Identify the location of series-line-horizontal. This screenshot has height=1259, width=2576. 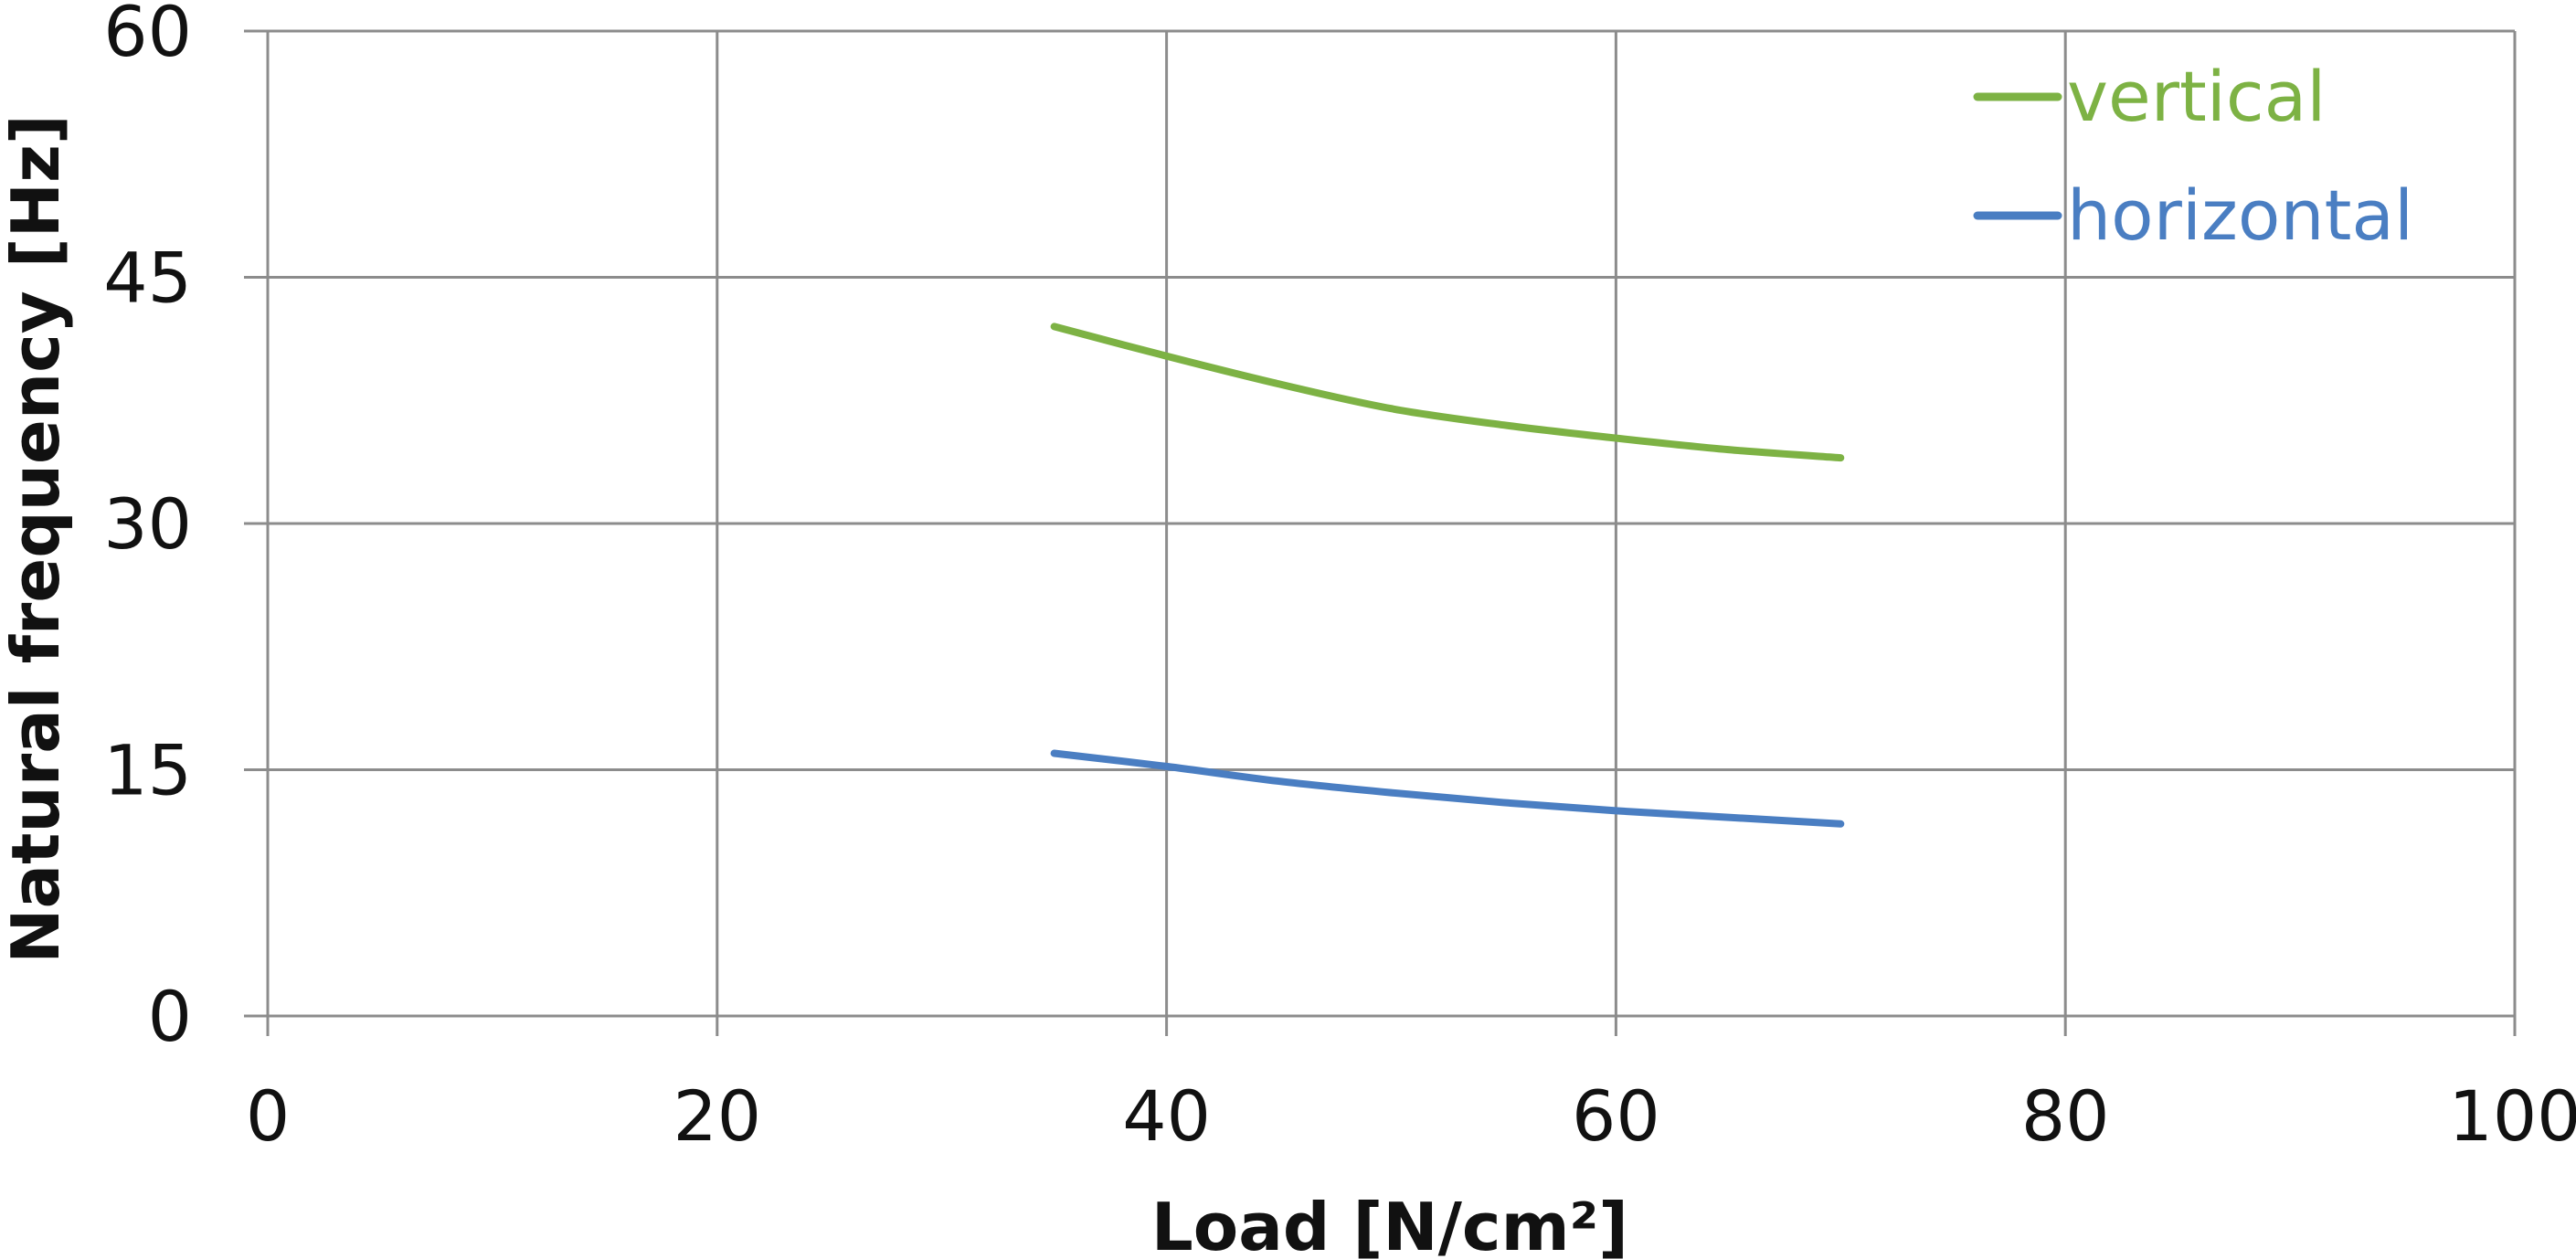
(1447, 788).